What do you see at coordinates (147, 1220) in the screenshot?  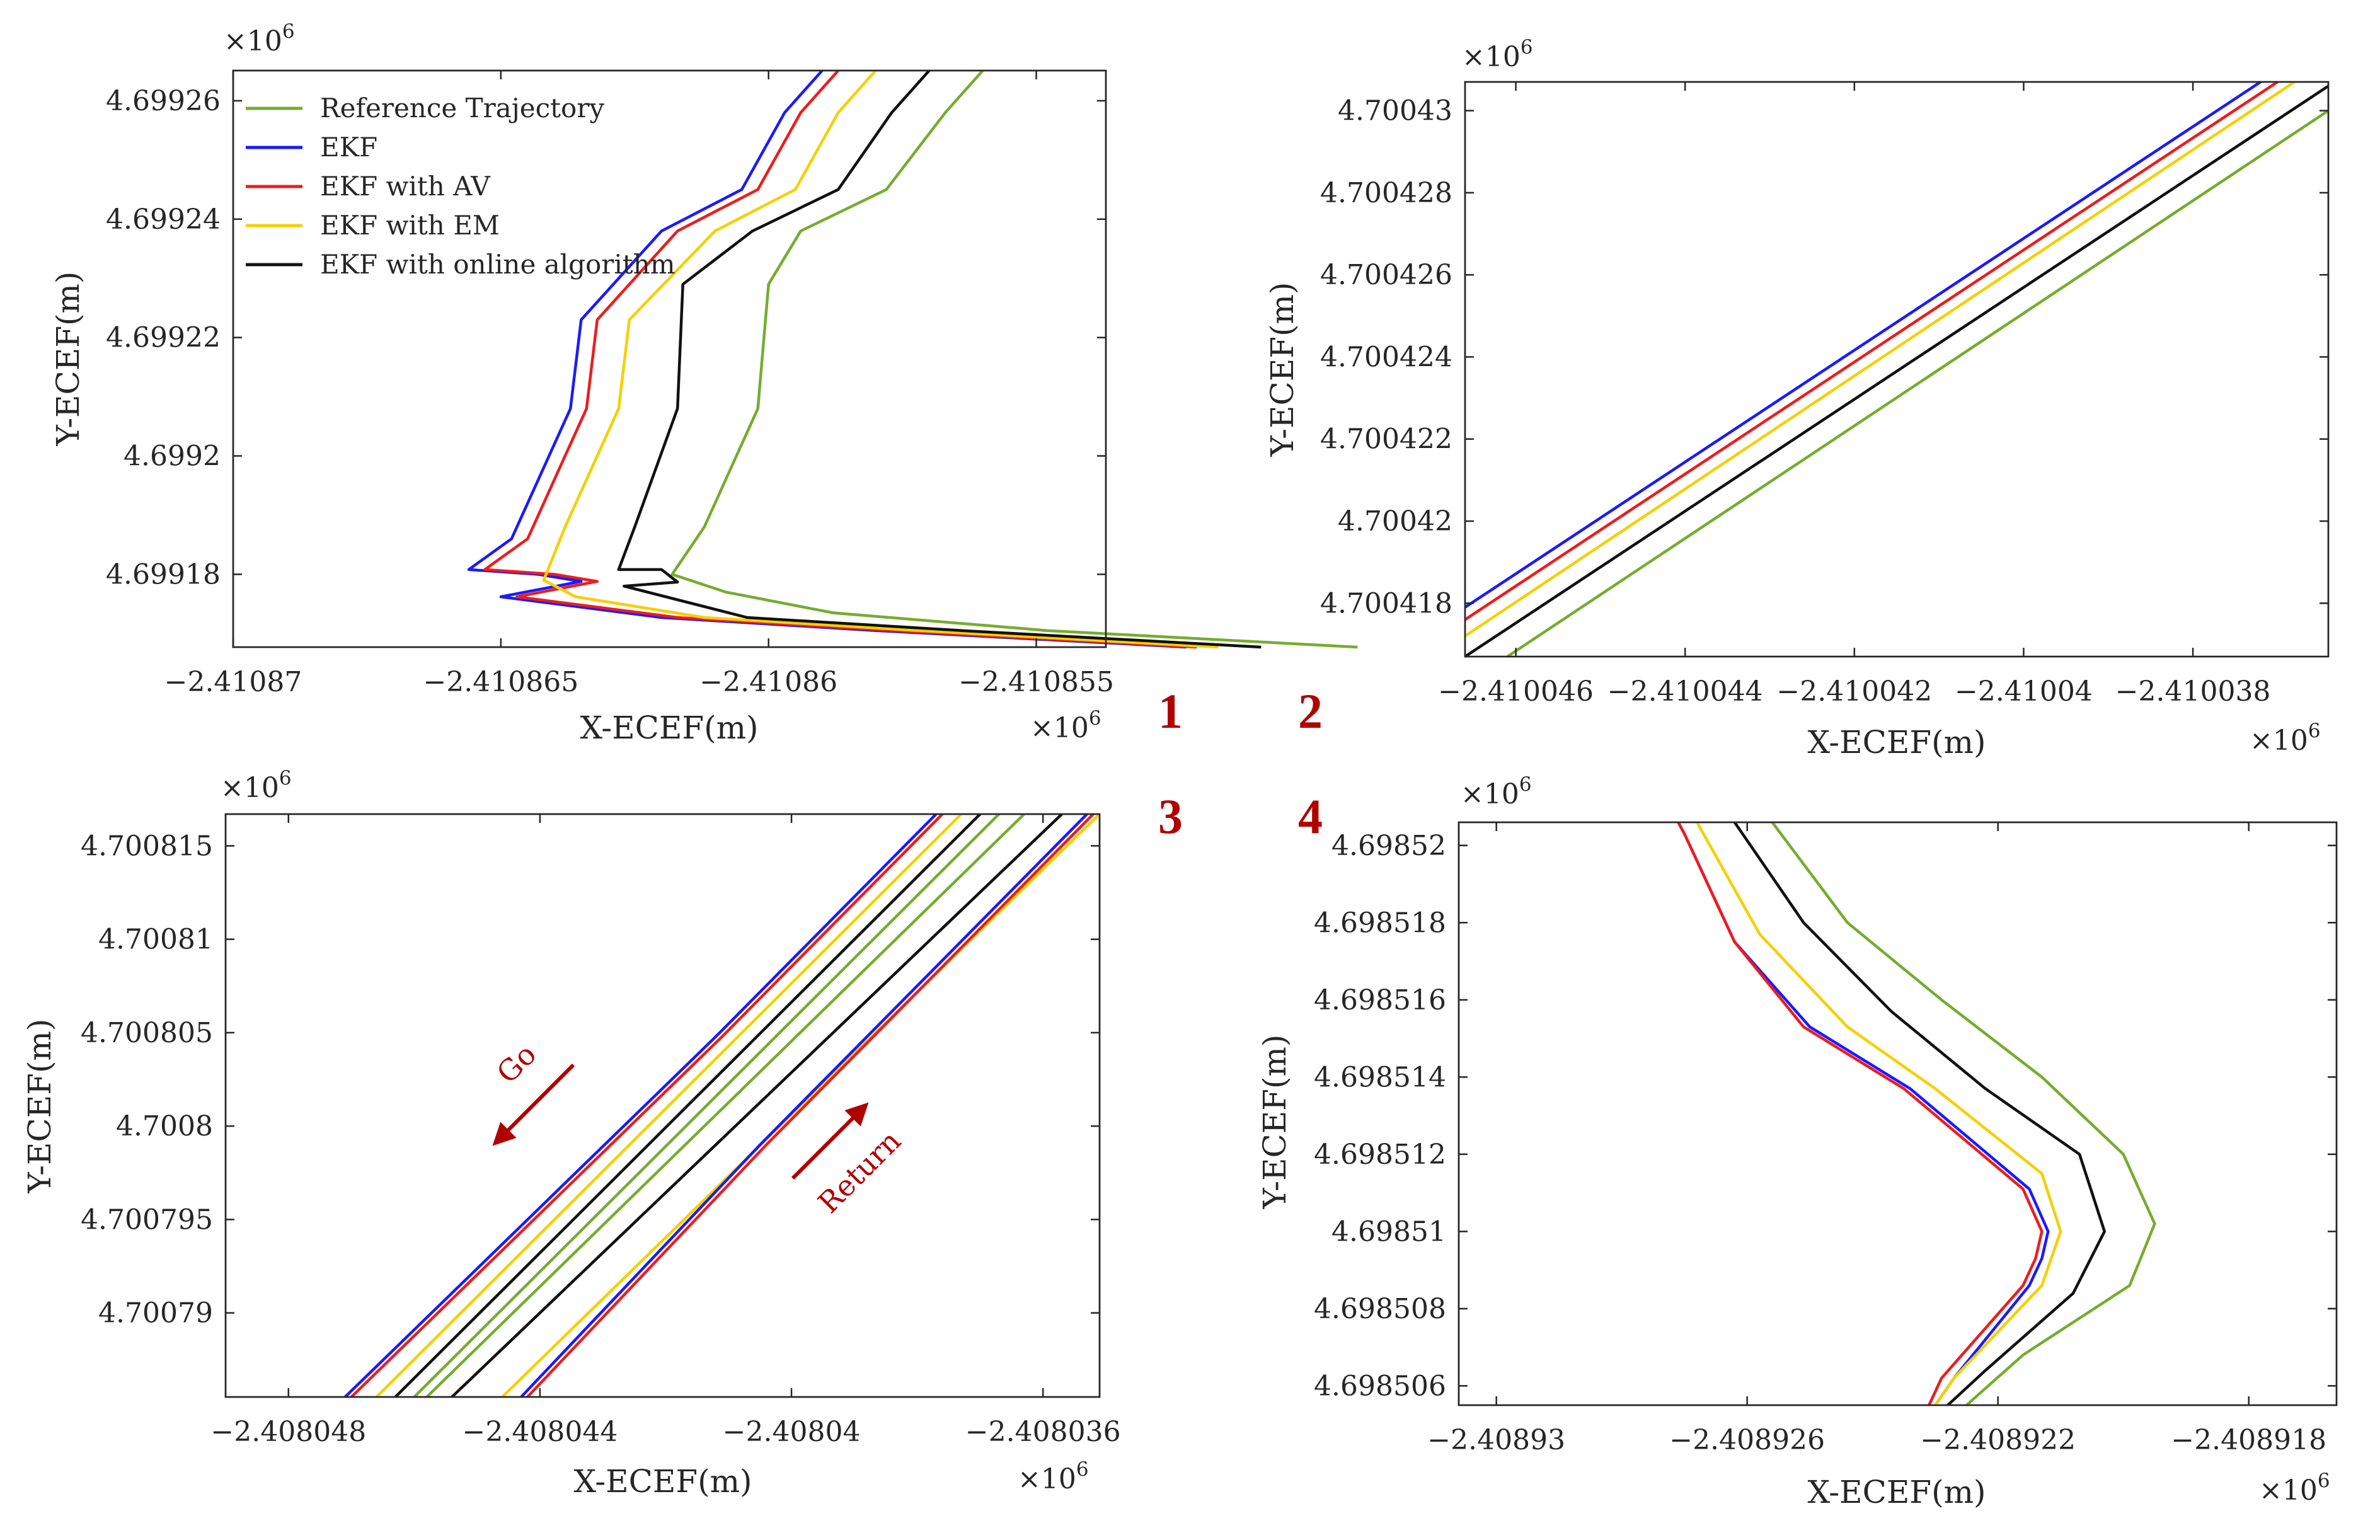 I see `y-tick-label: 4.700795` at bounding box center [147, 1220].